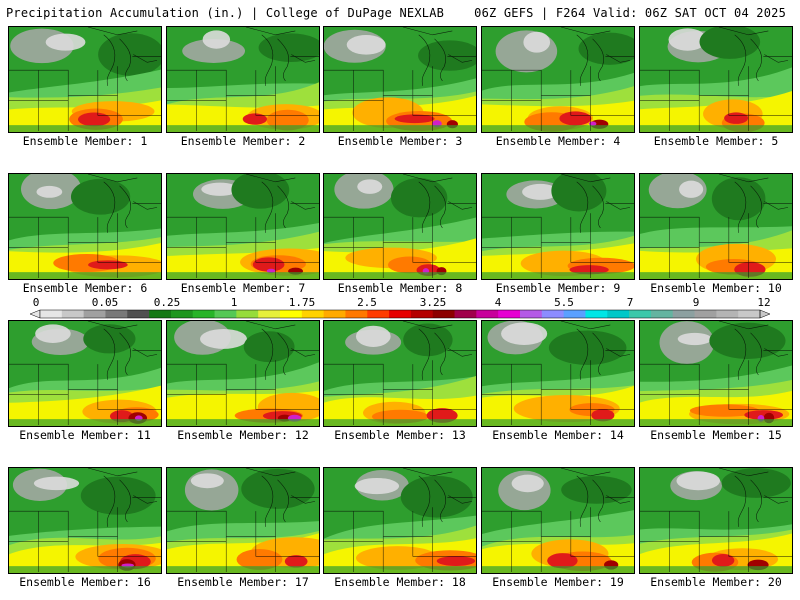 The width and height of the screenshot is (800, 600). Describe the element at coordinates (243, 288) in the screenshot. I see `ensemble-member-label: Ensemble Member: 7` at that location.